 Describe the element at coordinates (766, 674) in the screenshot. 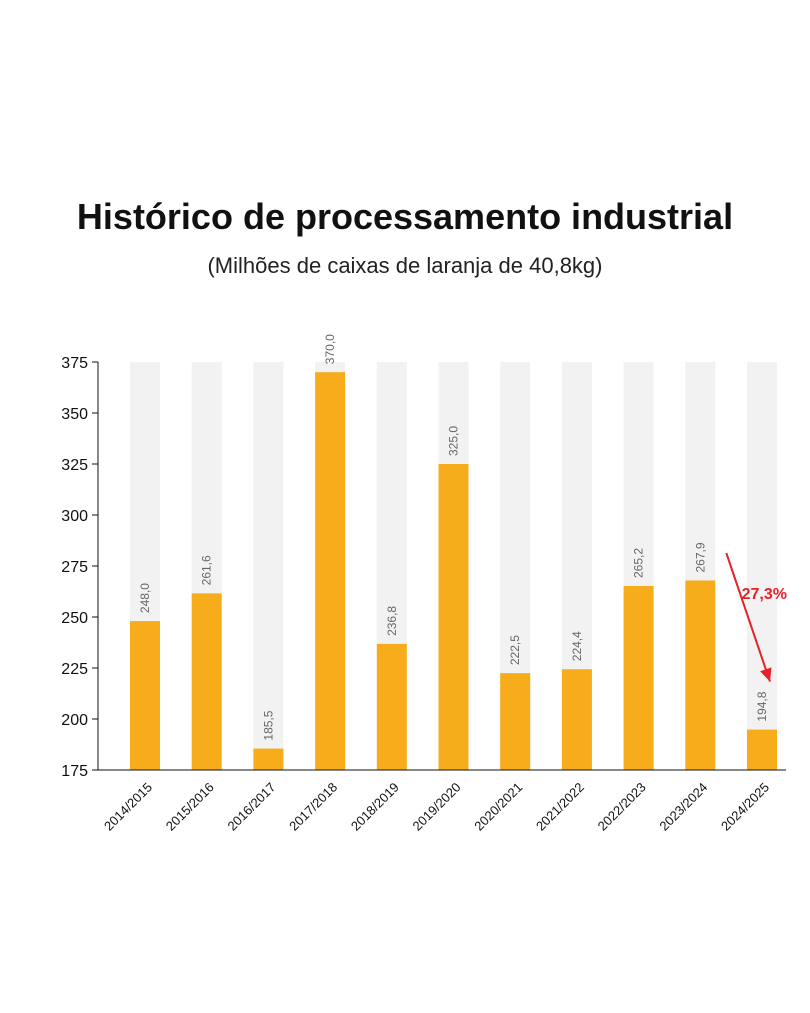

I see `annotation-arrowhead` at that location.